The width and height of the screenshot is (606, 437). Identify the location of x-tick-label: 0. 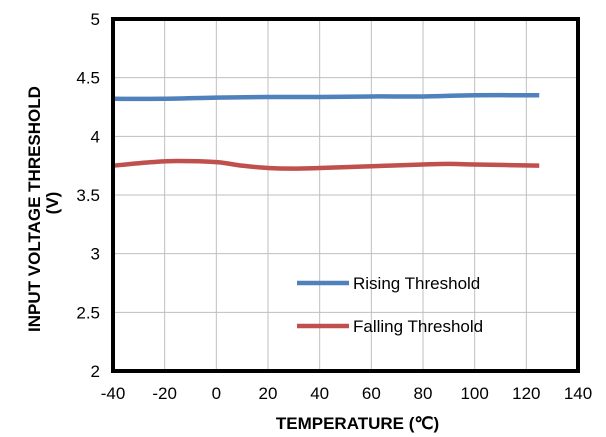
(216, 393).